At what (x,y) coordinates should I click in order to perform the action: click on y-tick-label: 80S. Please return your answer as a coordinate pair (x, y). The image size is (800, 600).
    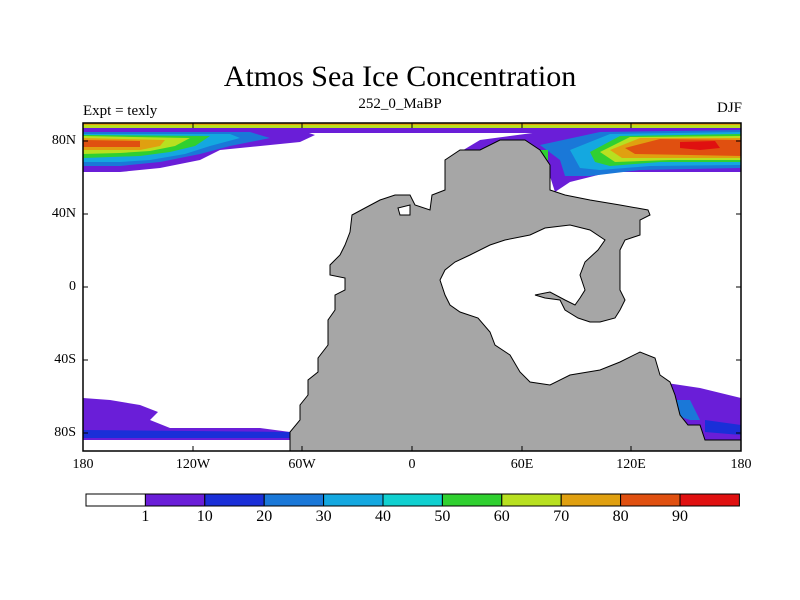
    Looking at the image, I should click on (65, 432).